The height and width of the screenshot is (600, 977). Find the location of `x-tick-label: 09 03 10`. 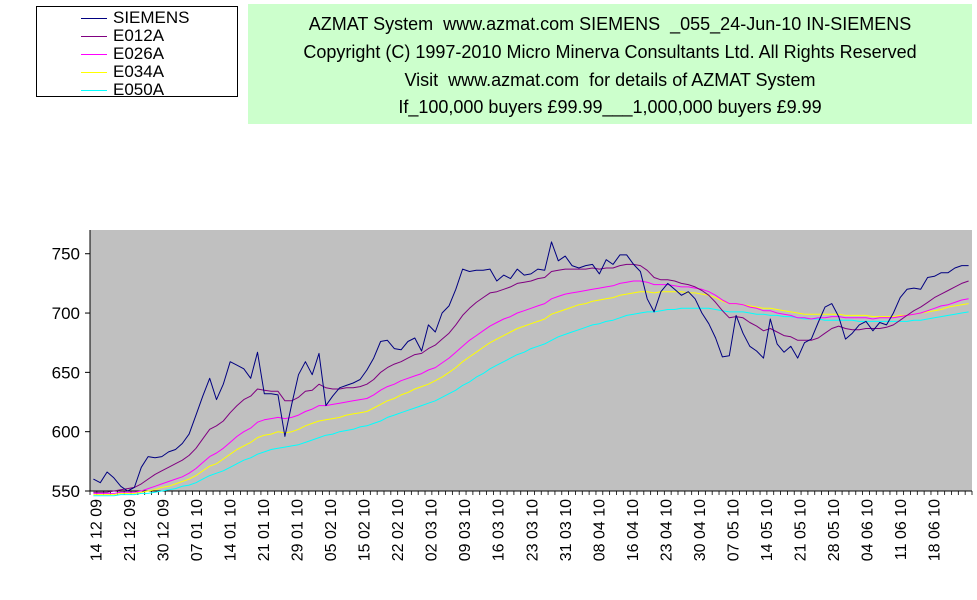

x-tick-label: 09 03 10 is located at coordinates (465, 530).